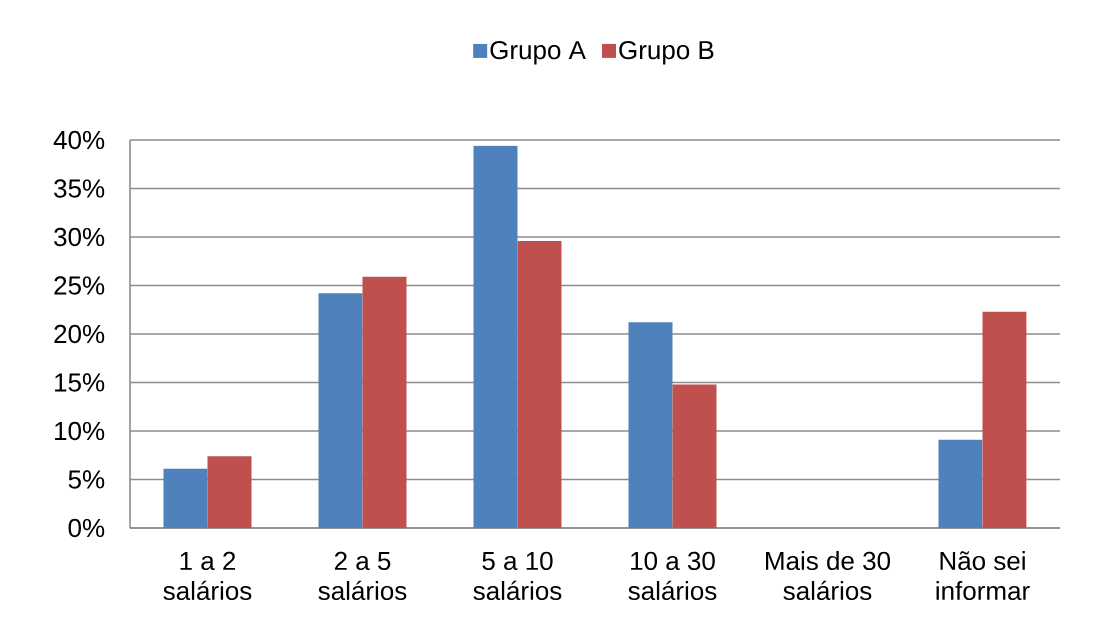  Describe the element at coordinates (983, 576) in the screenshot. I see `x-tick-label: Não sei informar` at that location.